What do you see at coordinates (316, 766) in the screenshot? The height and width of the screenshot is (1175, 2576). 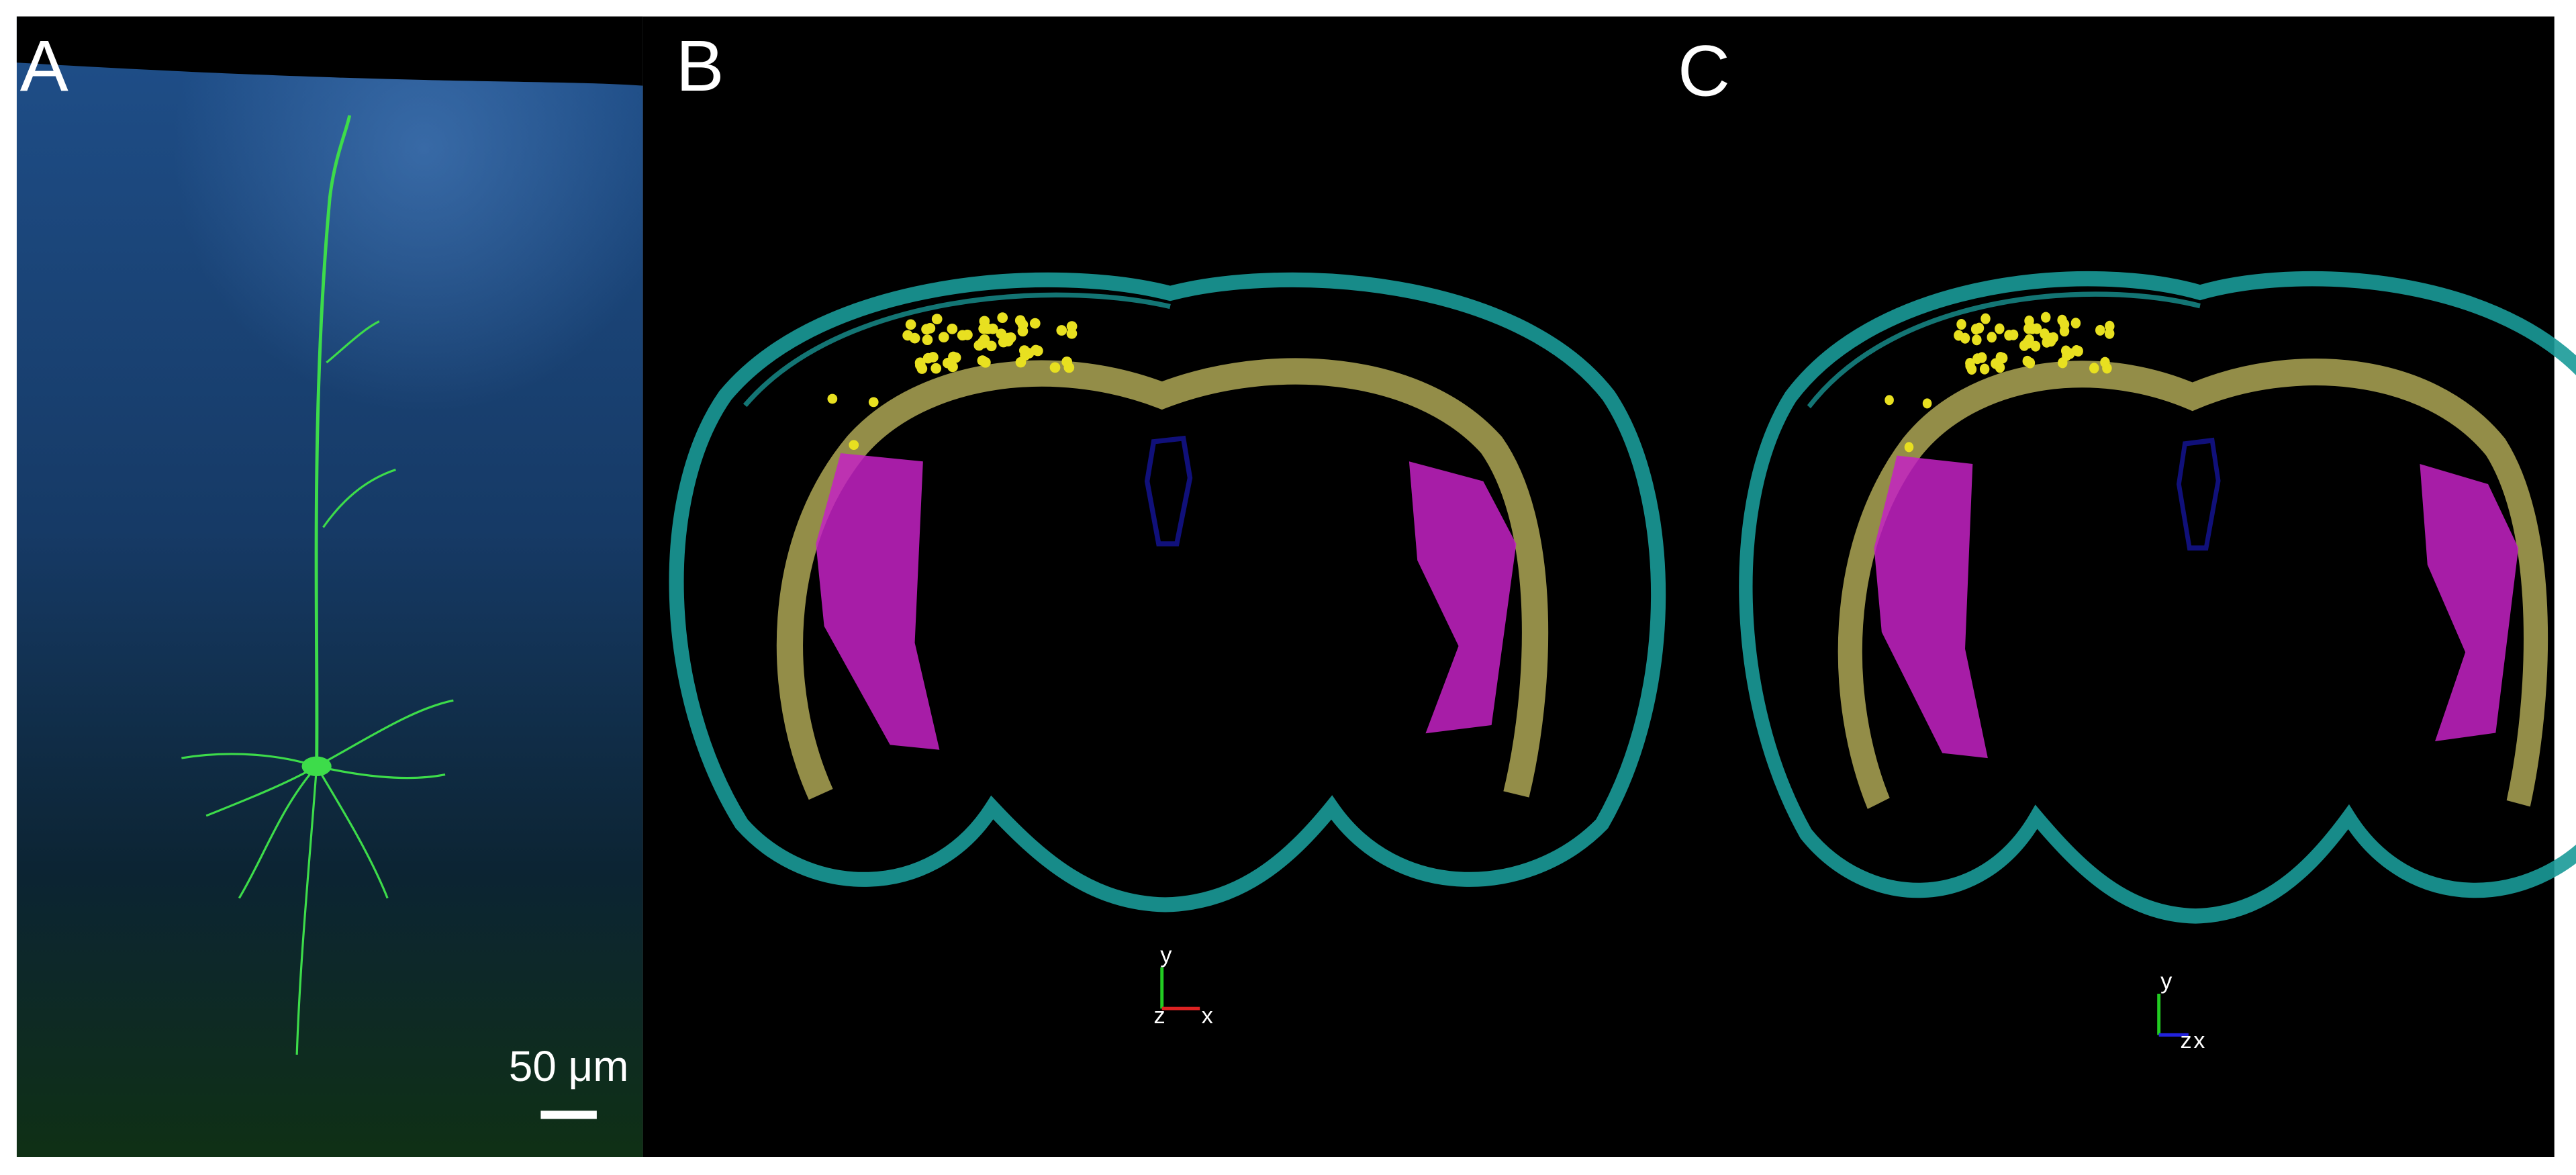 I see `soma` at bounding box center [316, 766].